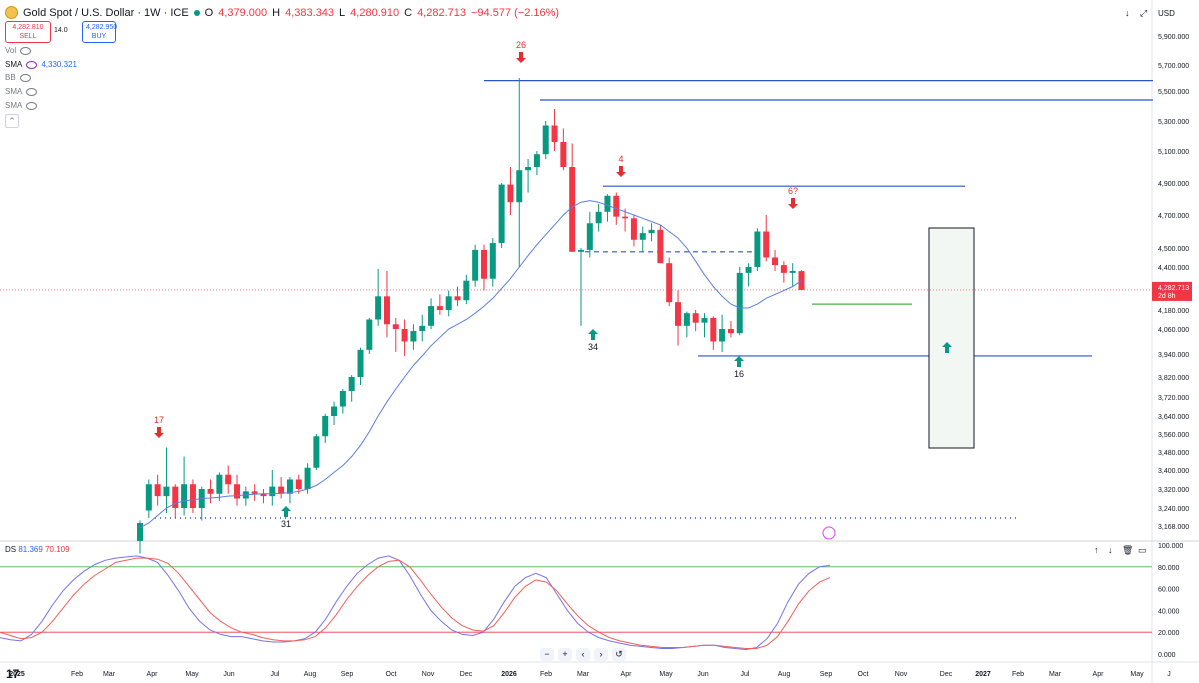 The width and height of the screenshot is (1199, 683). What do you see at coordinates (41, 64) in the screenshot?
I see `indicator-sma: SMA 4,330.321` at bounding box center [41, 64].